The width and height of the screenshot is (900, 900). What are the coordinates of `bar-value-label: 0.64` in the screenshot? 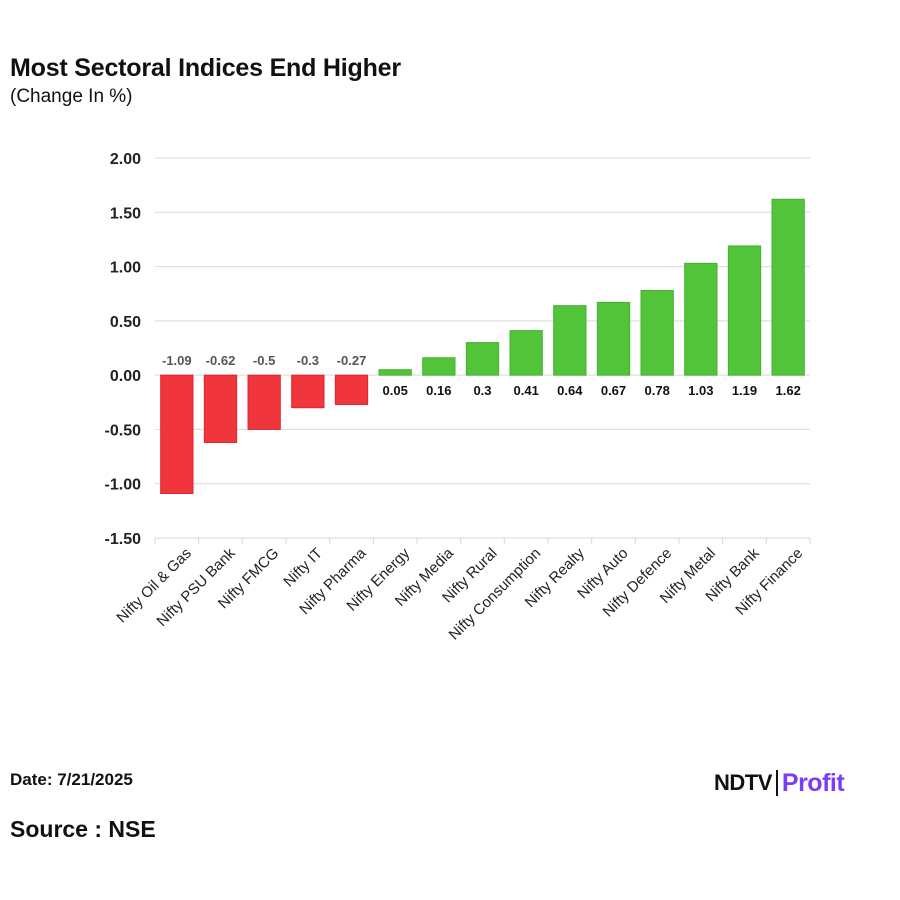 It's located at (570, 390).